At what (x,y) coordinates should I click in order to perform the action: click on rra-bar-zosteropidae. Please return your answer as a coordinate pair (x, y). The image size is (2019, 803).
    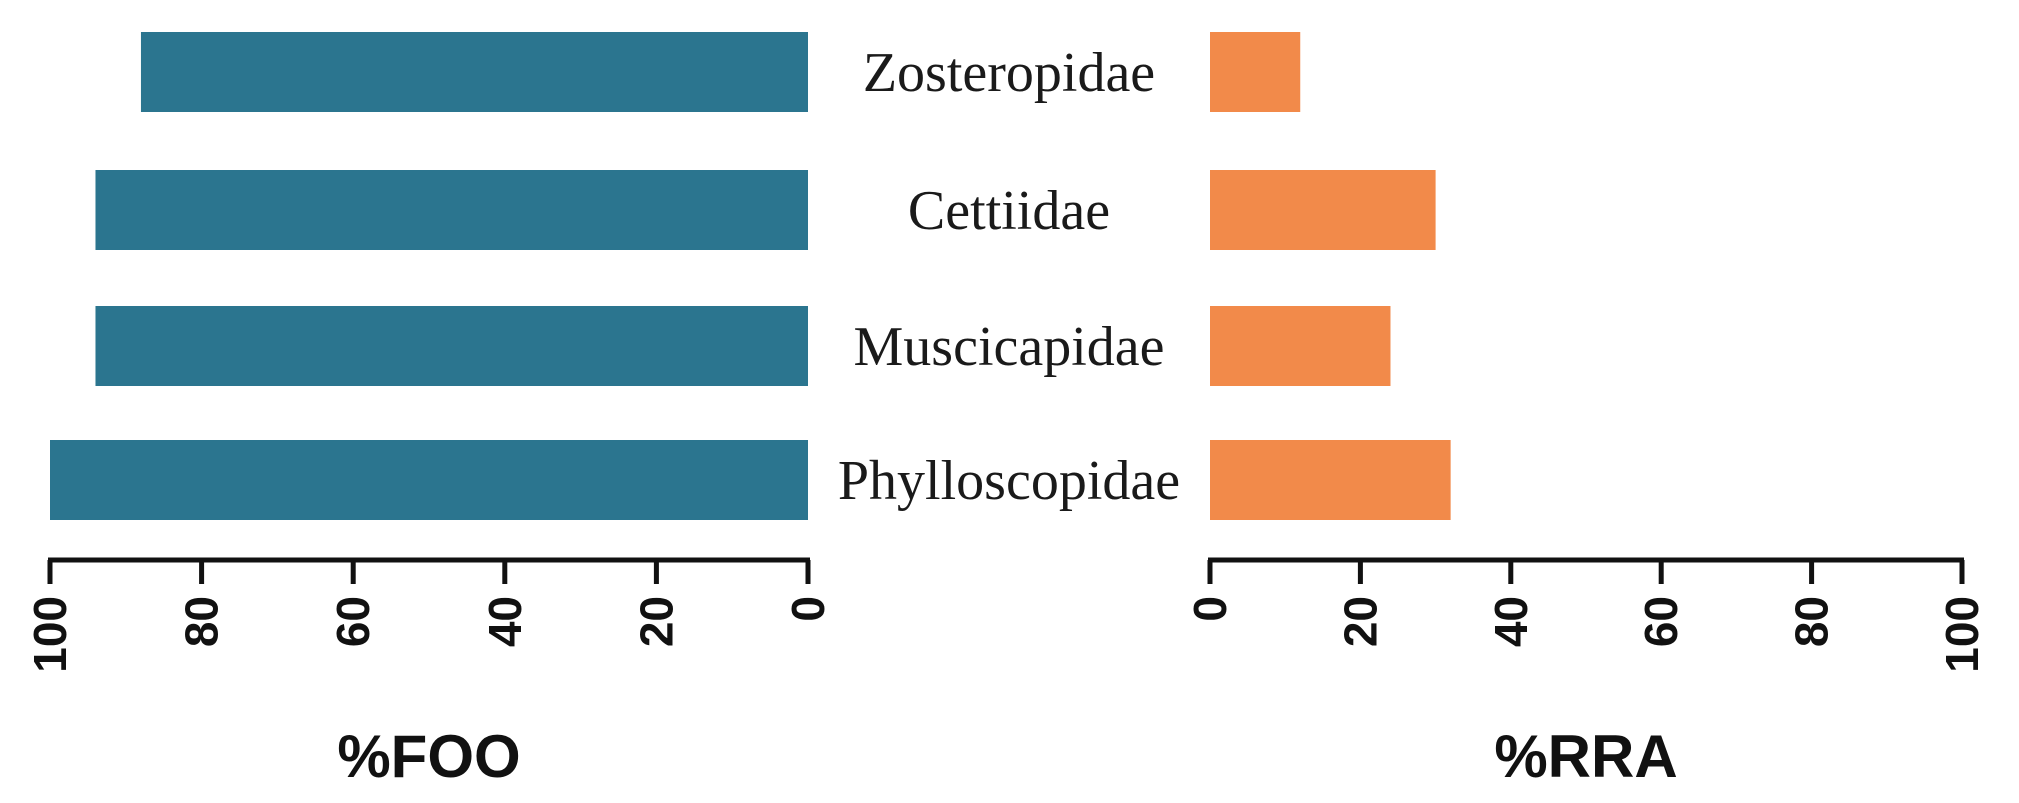
    Looking at the image, I should click on (1255, 72).